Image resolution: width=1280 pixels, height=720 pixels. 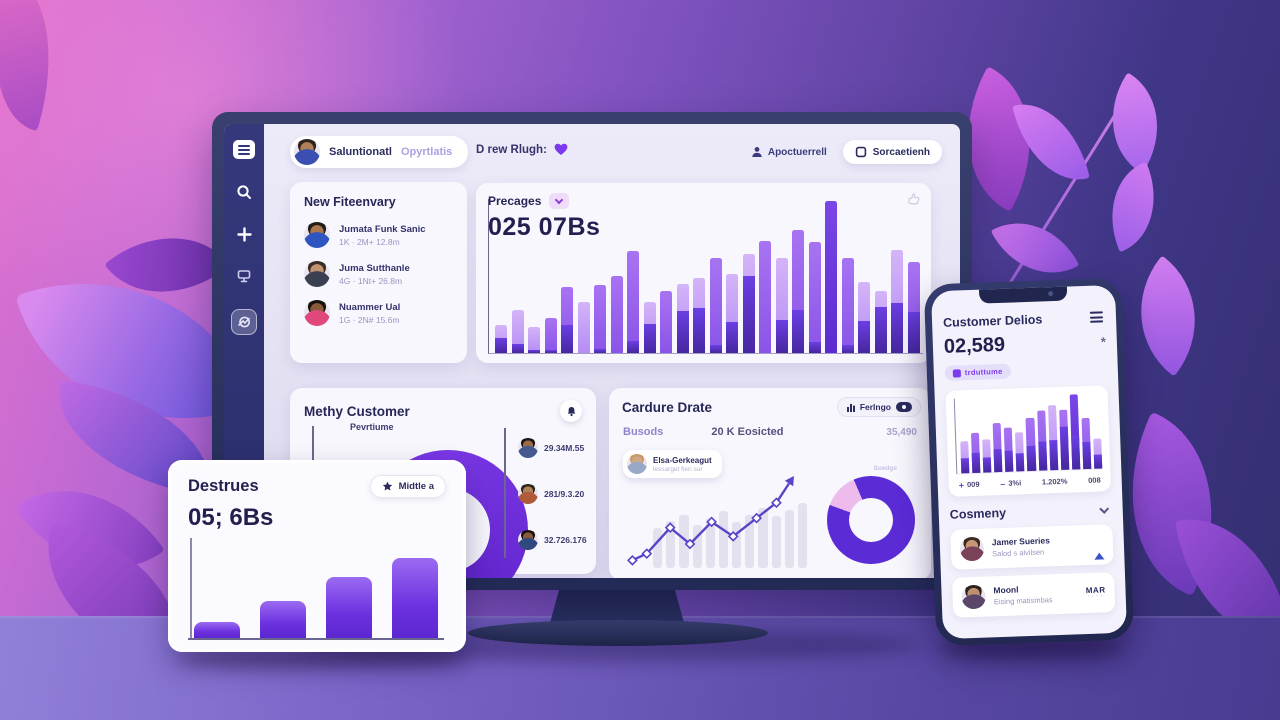 I want to click on phone-stats-row: +009 –3%i 1.202% 008, so click(x=1030, y=482).